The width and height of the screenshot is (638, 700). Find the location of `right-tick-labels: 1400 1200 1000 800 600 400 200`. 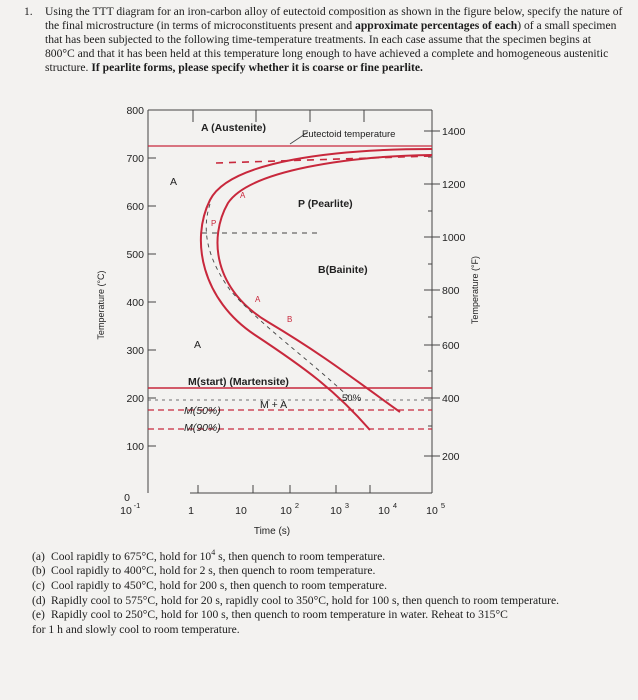

right-tick-labels: 1400 1200 1000 800 600 400 200 is located at coordinates (454, 294).